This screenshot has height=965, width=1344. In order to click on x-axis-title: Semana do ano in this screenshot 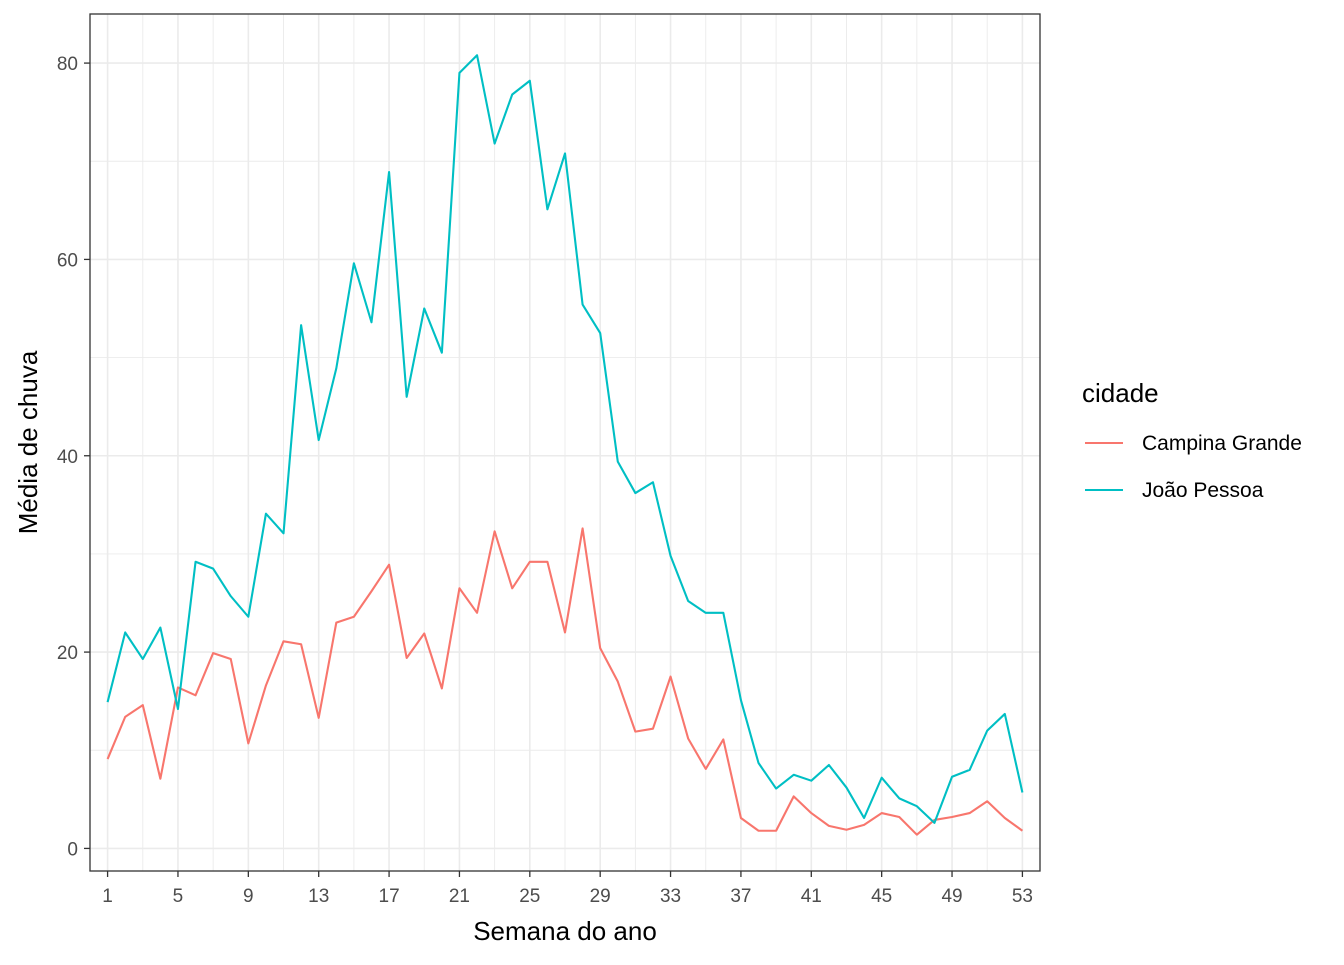, I will do `click(565, 931)`.